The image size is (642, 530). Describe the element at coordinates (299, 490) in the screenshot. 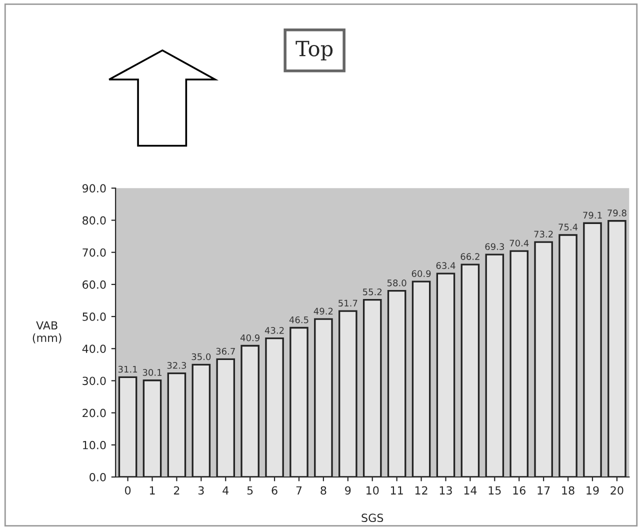

I see `x-tick-label: 7` at that location.